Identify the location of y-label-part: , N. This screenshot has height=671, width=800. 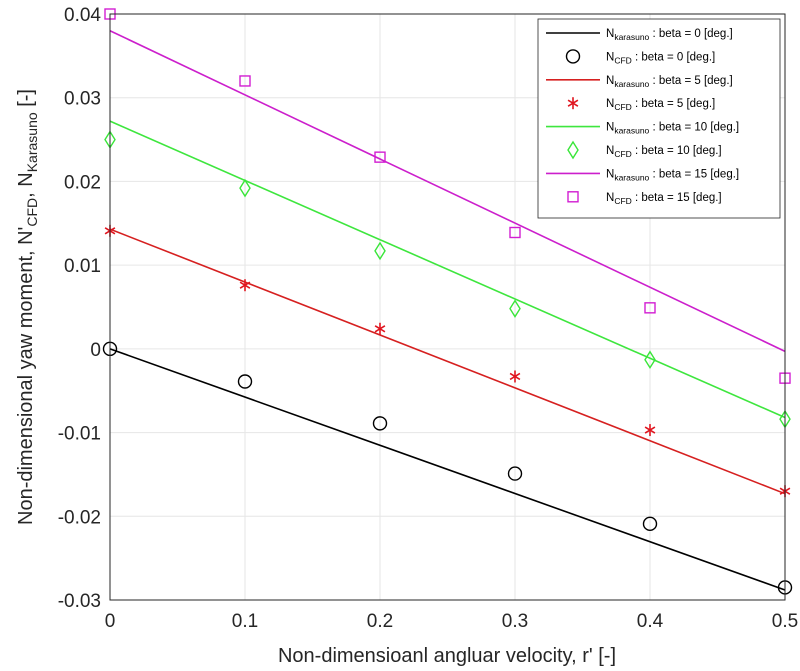
(26, 185).